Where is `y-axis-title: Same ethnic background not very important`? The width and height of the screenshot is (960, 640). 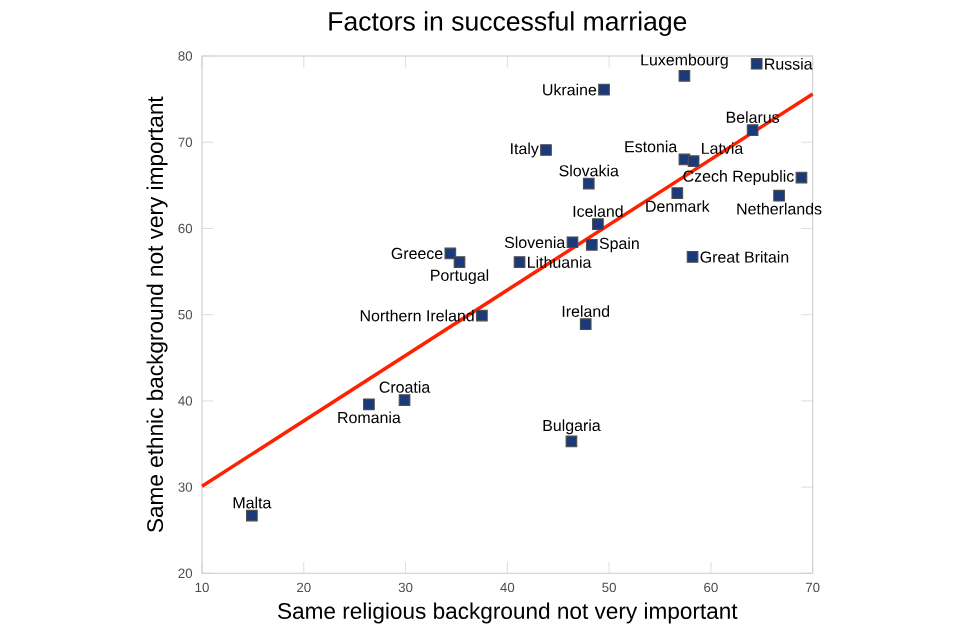
y-axis-title: Same ethnic background not very important is located at coordinates (157, 314).